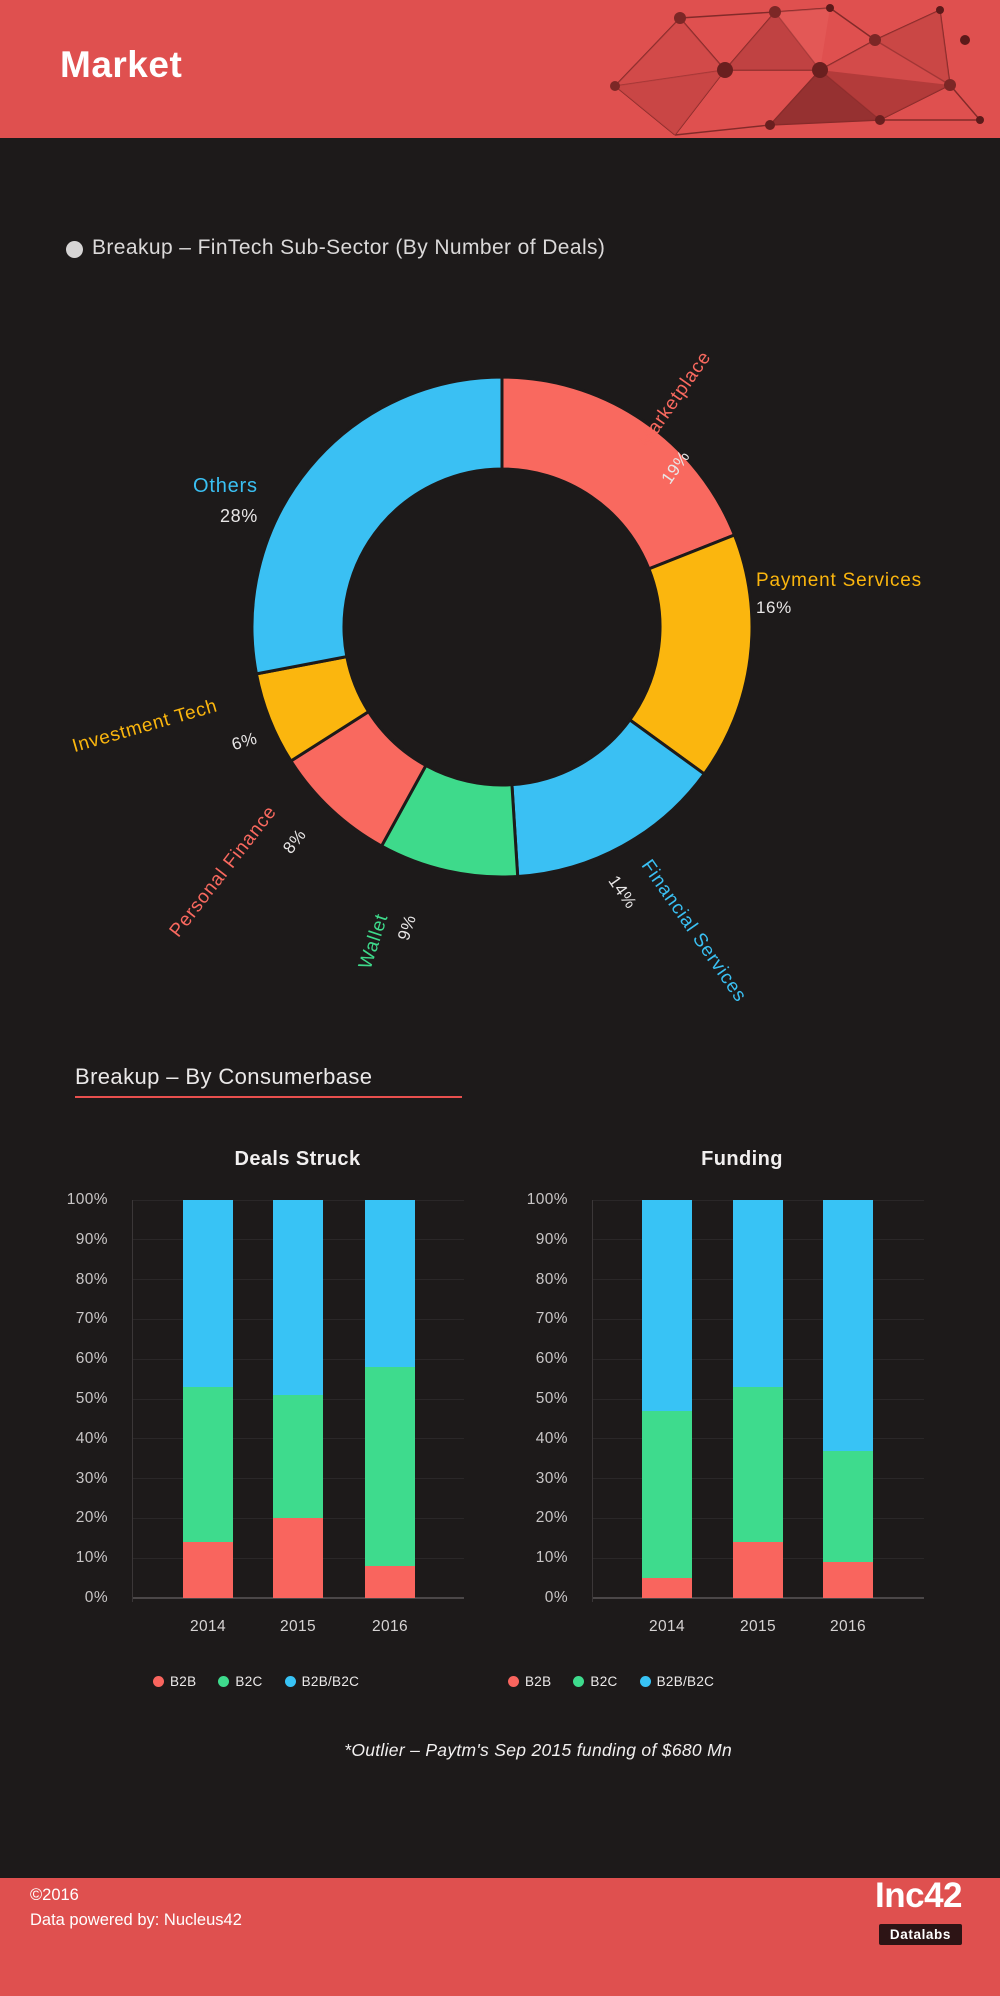 Image resolution: width=1000 pixels, height=1996 pixels. What do you see at coordinates (390, 1467) in the screenshot?
I see `bar-segment-deals-struck-2016-b2c` at bounding box center [390, 1467].